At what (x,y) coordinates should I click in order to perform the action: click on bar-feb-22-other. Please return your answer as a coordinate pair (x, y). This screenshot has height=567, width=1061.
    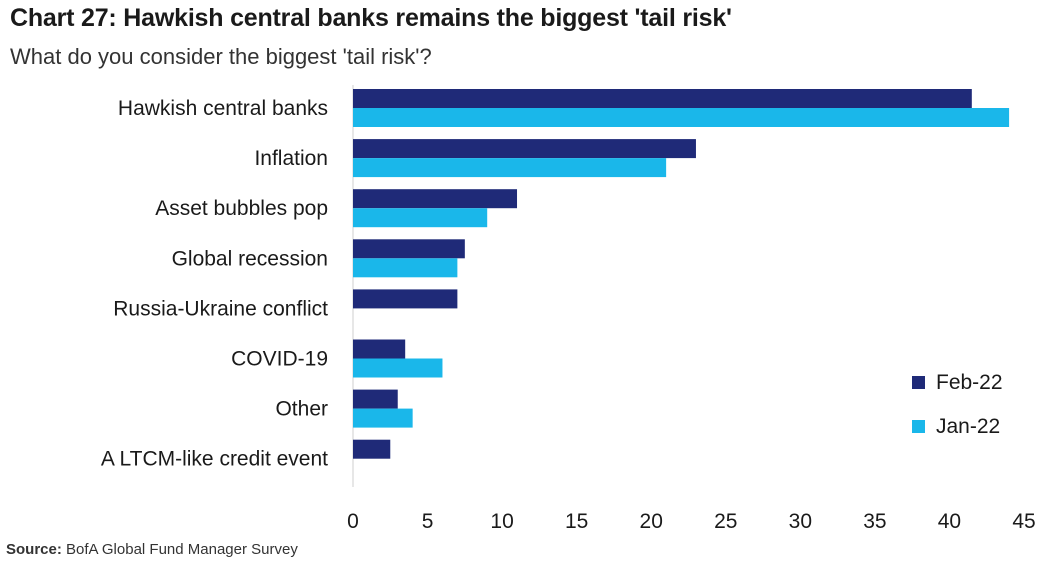
    Looking at the image, I should click on (375, 399).